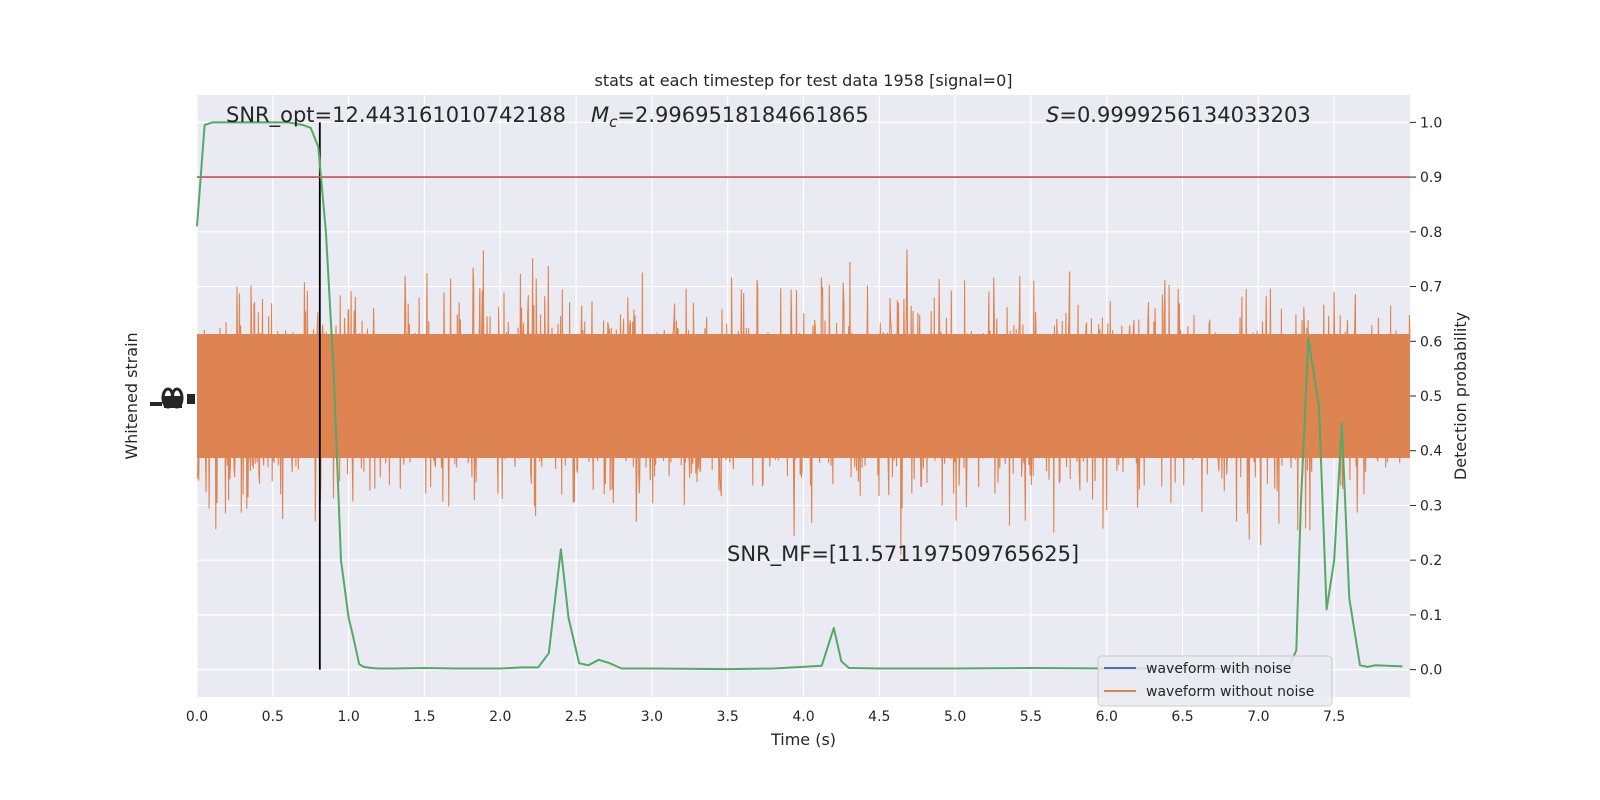 The width and height of the screenshot is (1600, 800). What do you see at coordinates (1031, 717) in the screenshot?
I see `x-tick-label: 5.5` at bounding box center [1031, 717].